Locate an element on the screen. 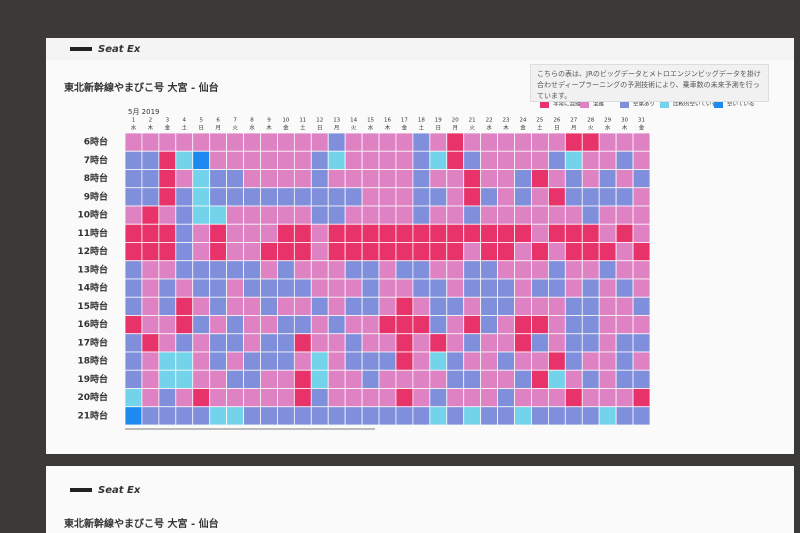 This screenshot has height=533, width=800. legend-swatch is located at coordinates (624, 103).